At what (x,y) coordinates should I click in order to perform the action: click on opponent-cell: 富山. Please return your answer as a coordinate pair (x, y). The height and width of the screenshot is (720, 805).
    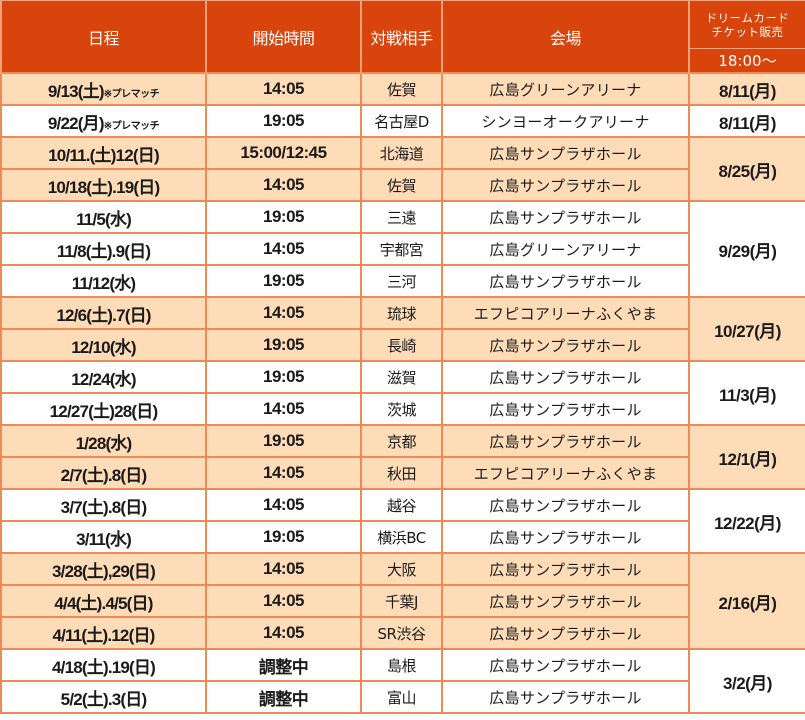
    Looking at the image, I should click on (401, 697).